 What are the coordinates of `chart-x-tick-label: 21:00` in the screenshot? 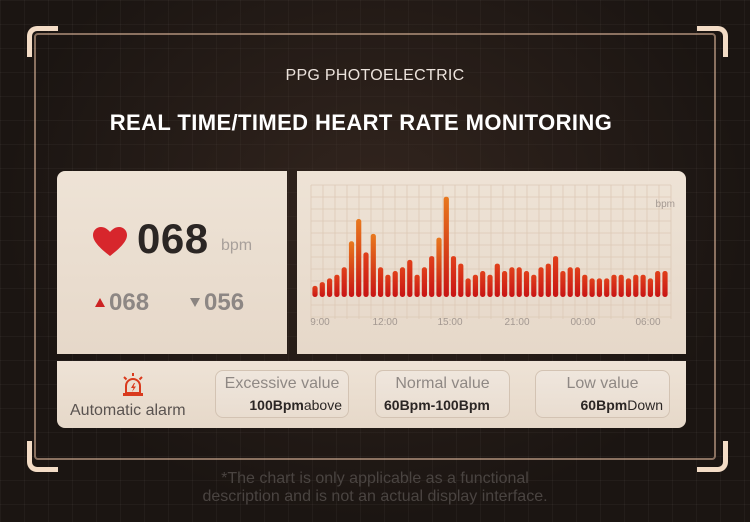 It's located at (516, 322).